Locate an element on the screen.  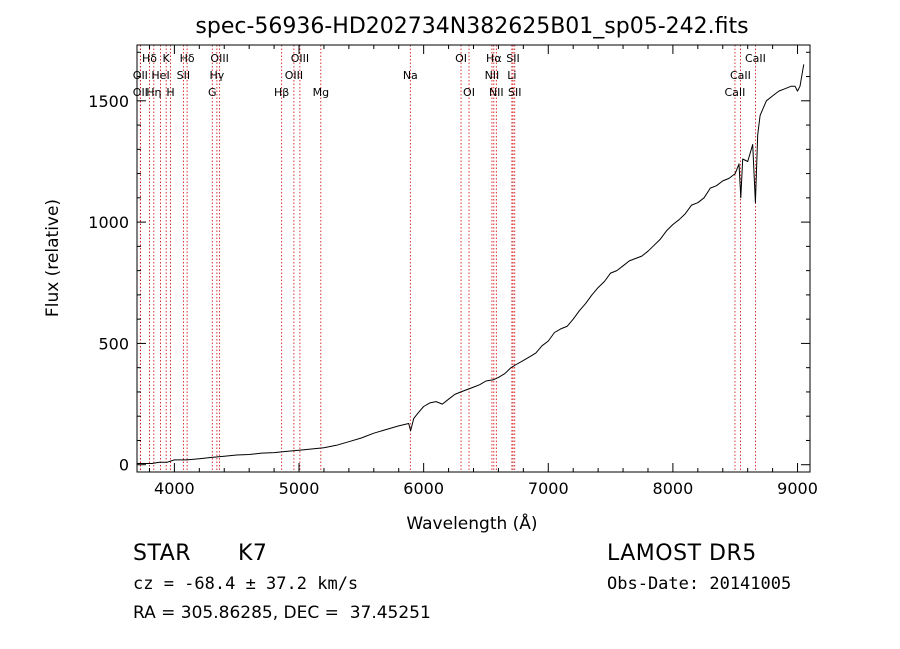
y-tick-label: 500 is located at coordinates (113, 343).